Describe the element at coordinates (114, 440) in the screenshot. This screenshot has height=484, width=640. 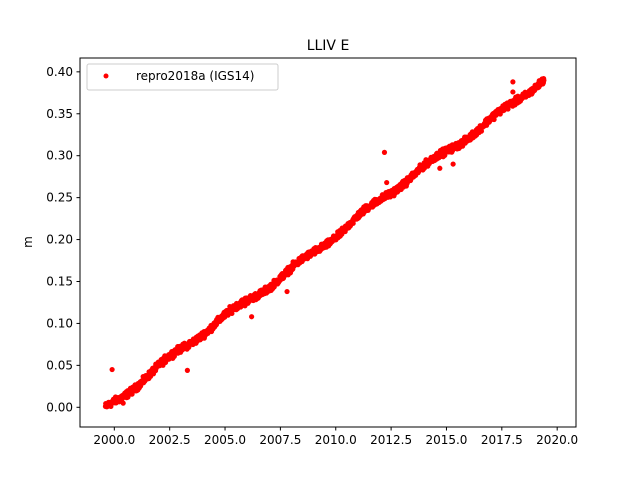
I see `x-tick-label: 2000.0` at that location.